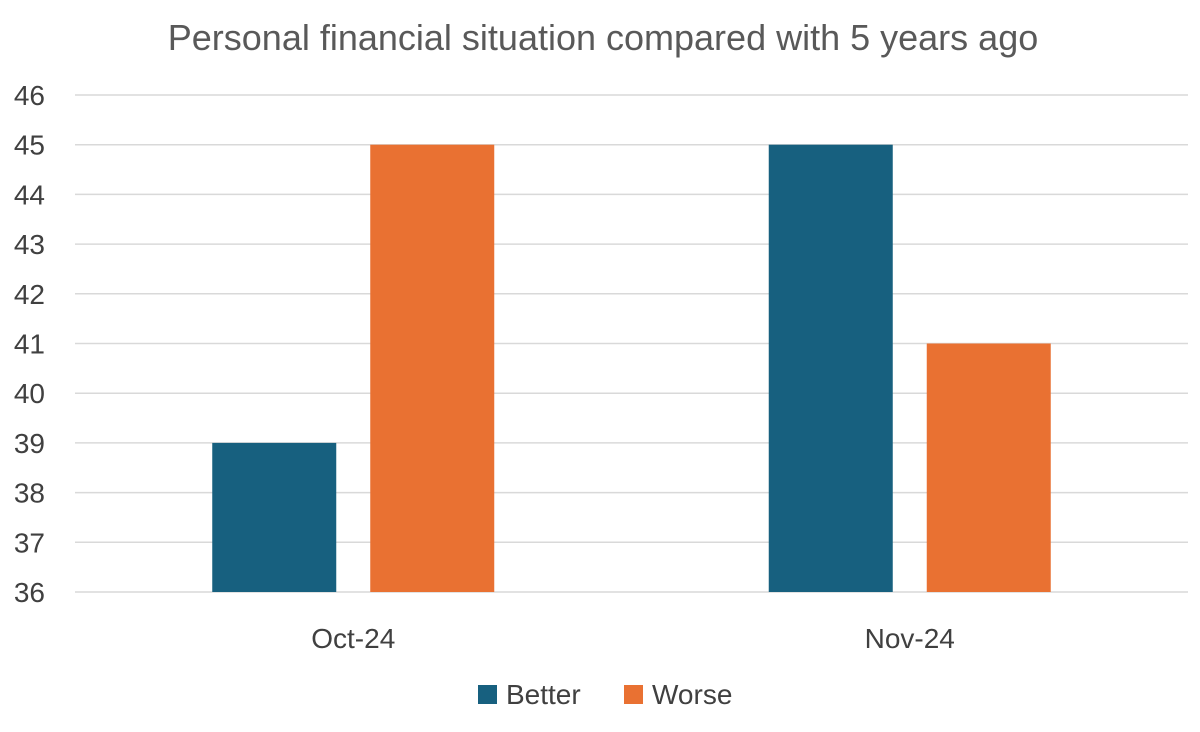 This screenshot has height=732, width=1200. Describe the element at coordinates (29, 145) in the screenshot. I see `y-tick-label: 45` at that location.